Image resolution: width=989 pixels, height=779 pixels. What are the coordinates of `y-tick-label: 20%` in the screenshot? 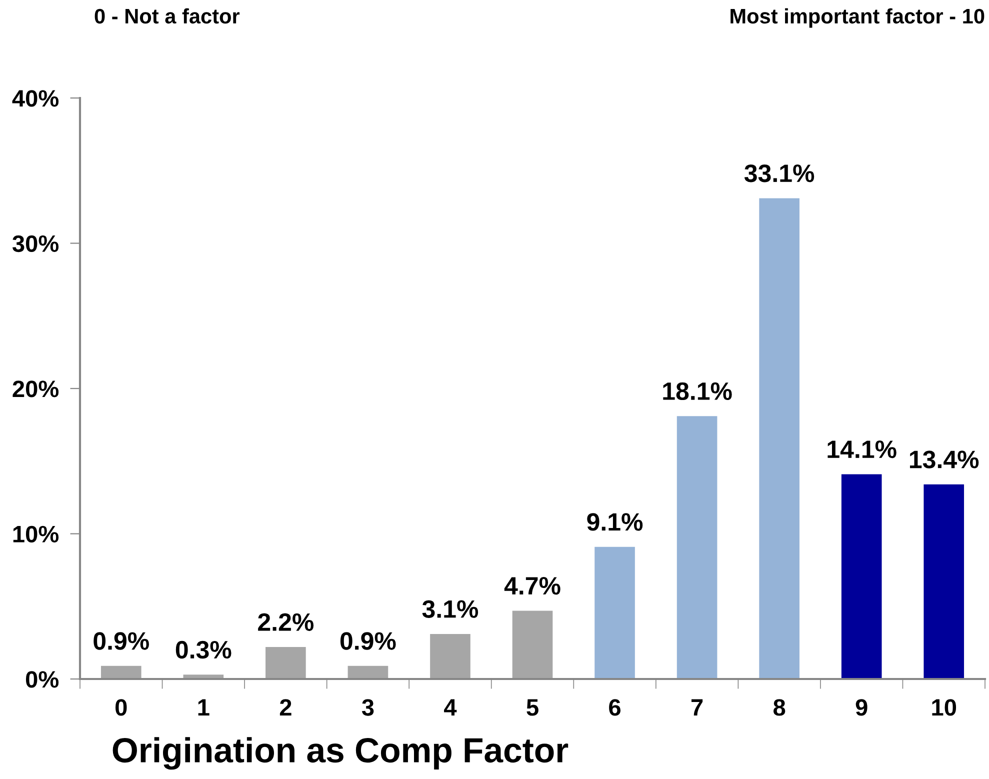 It's located at (35, 389).